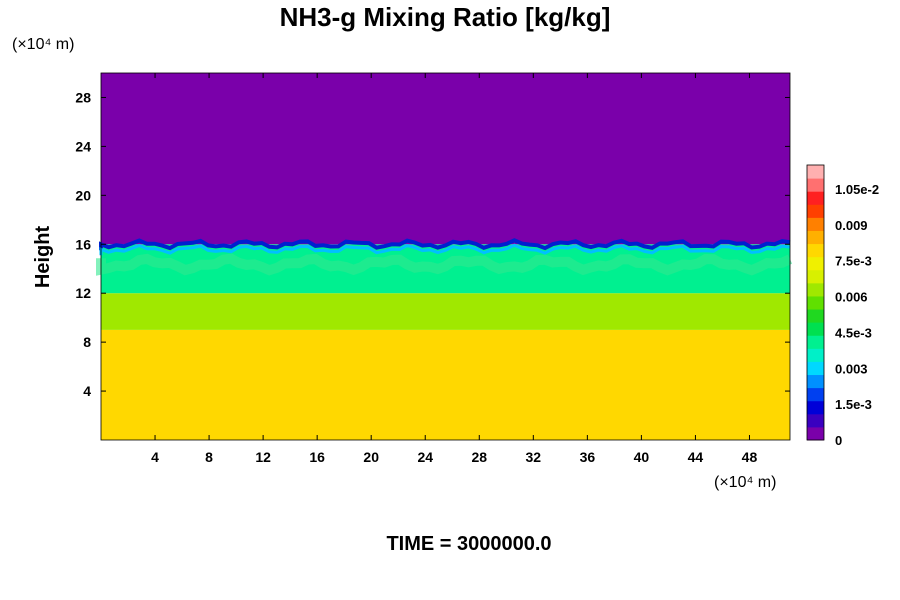 The image size is (900, 600). Describe the element at coordinates (445, 244) in the screenshot. I see `layer-edge-band` at that location.